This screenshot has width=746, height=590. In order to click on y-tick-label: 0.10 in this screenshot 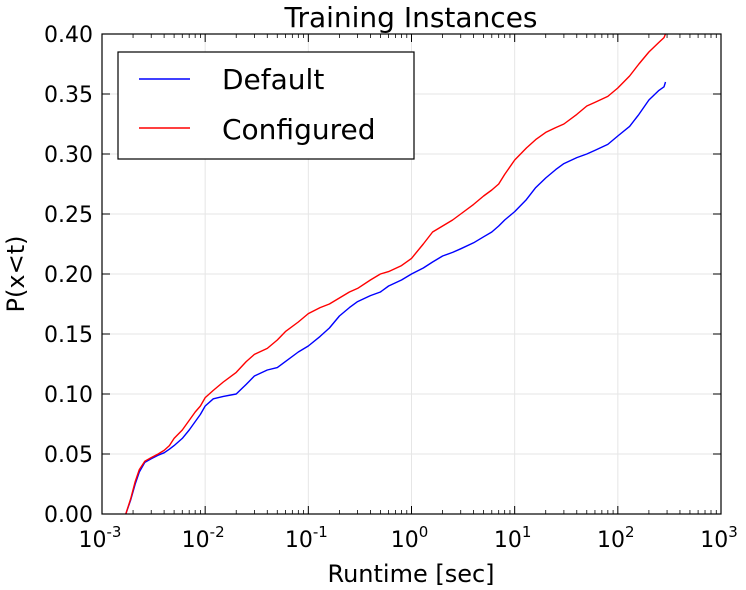, I will do `click(68, 395)`.